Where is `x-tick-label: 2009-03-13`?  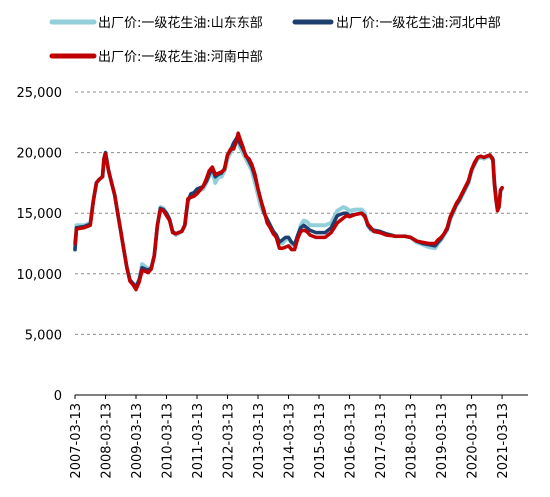 x-tick-label: 2009-03-13 is located at coordinates (137, 441).